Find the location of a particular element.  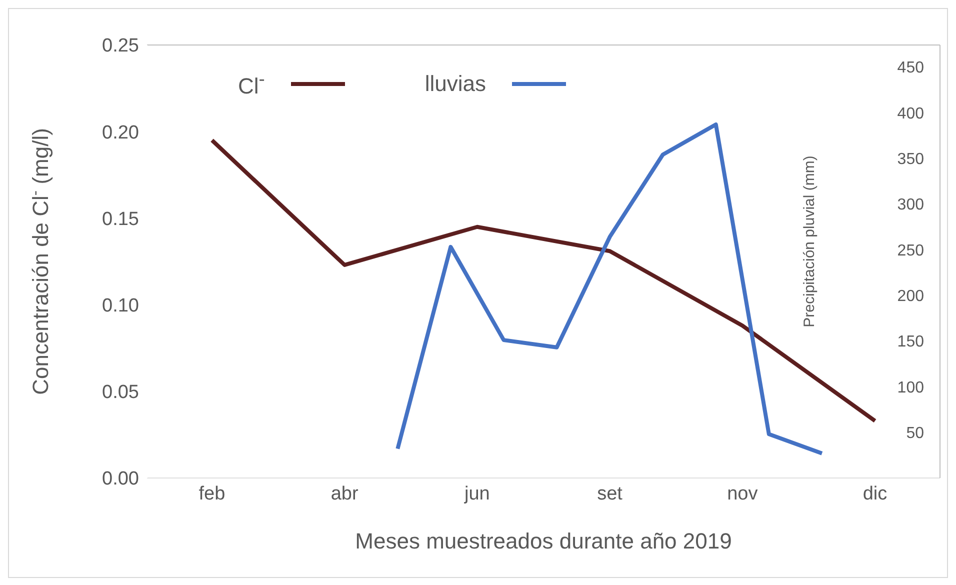

x-tick-label: abr is located at coordinates (344, 493).